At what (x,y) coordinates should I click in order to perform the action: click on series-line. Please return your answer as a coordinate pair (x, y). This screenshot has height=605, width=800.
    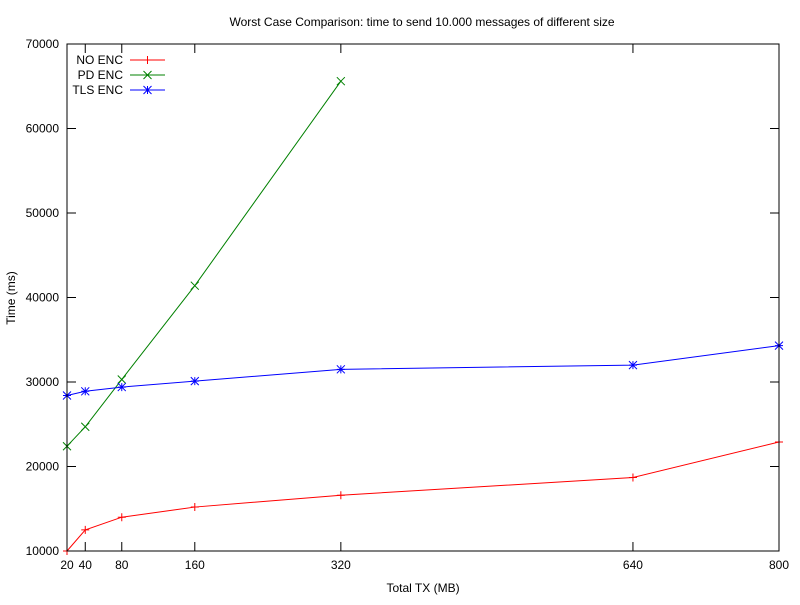
    Looking at the image, I should click on (423, 371).